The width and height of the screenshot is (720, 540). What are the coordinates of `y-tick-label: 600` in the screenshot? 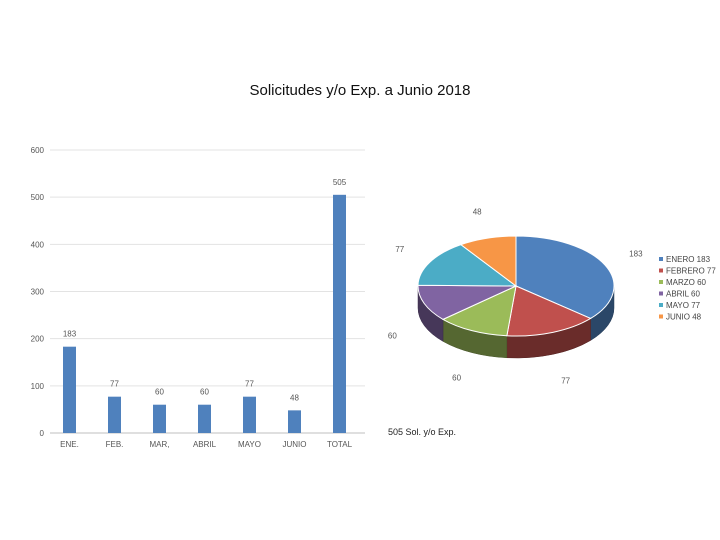 It's located at (38, 150).